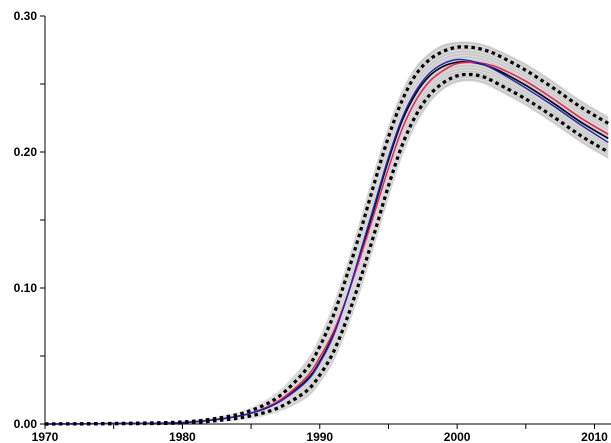 This screenshot has width=611, height=443. I want to click on y-tick-label: 0.00, so click(26, 424).